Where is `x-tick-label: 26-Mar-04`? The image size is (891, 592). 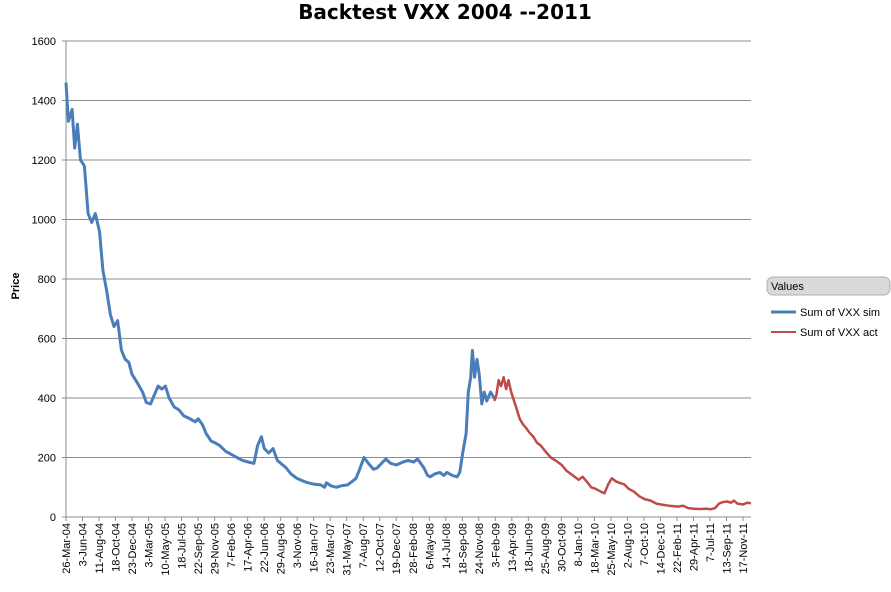
x-tick-label: 26-Mar-04 is located at coordinates (67, 548).